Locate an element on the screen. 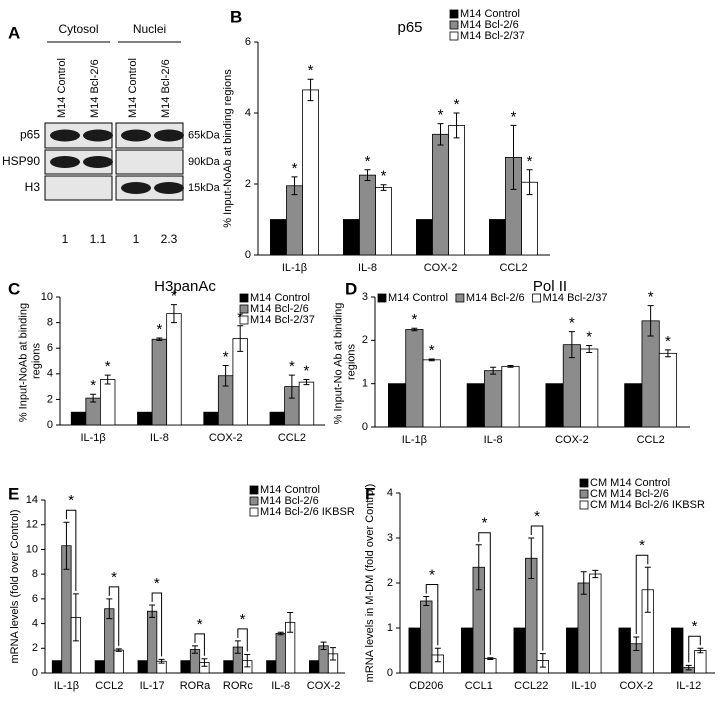 This screenshot has width=720, height=703. x-tick-label: IL-10 is located at coordinates (583, 686).